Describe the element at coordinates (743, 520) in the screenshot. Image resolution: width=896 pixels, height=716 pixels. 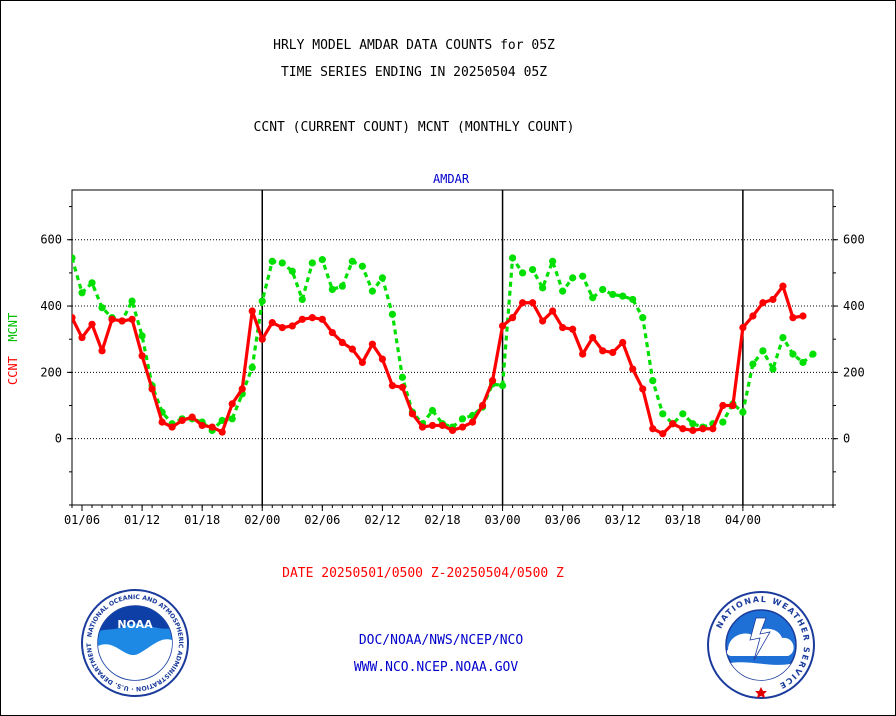
I see `x-tick-label: 04/00` at that location.